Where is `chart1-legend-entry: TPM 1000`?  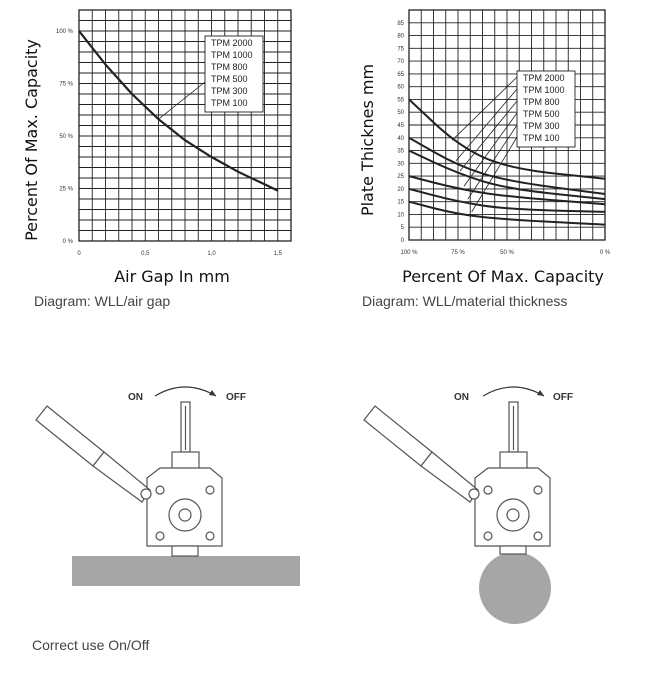 chart1-legend-entry: TPM 1000 is located at coordinates (232, 55).